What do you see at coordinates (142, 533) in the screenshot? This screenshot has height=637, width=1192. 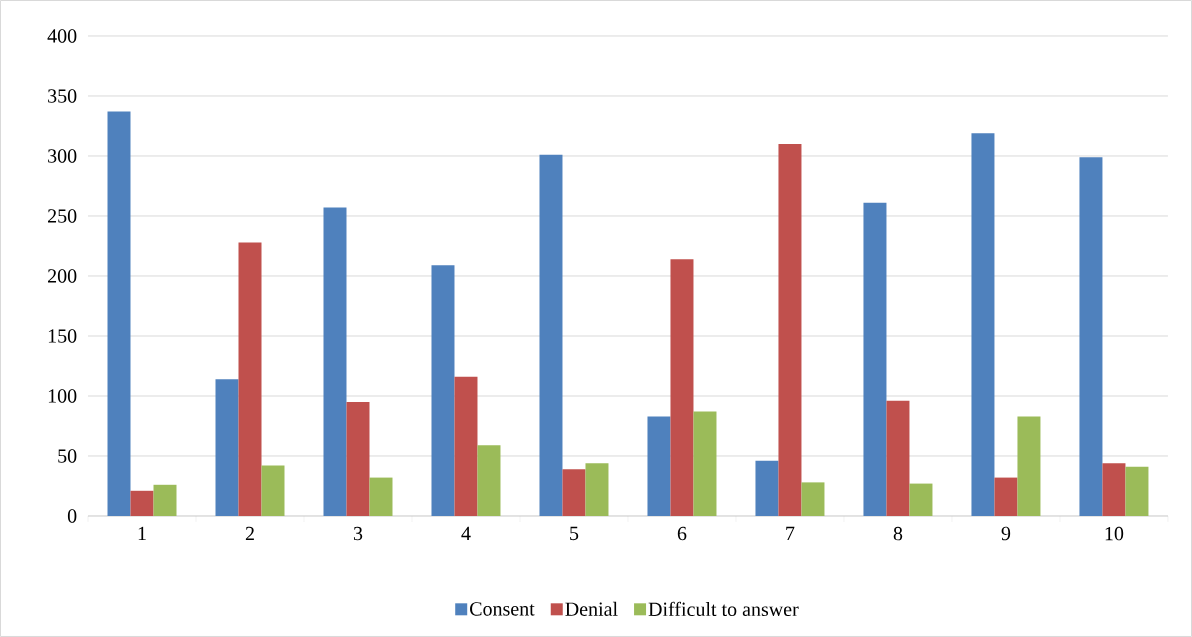 I see `x-tick-label: 1` at bounding box center [142, 533].